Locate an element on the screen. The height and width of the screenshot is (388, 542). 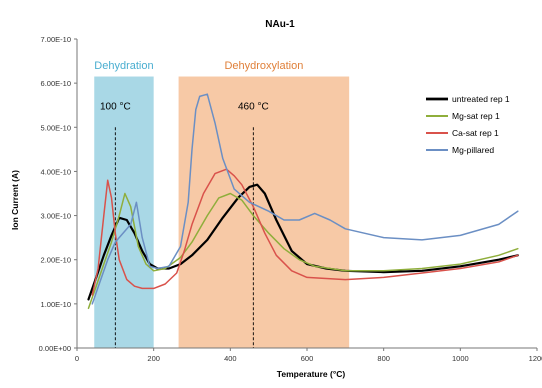
legend-label-2: Mg-sat rep 1 is located at coordinates (476, 116).